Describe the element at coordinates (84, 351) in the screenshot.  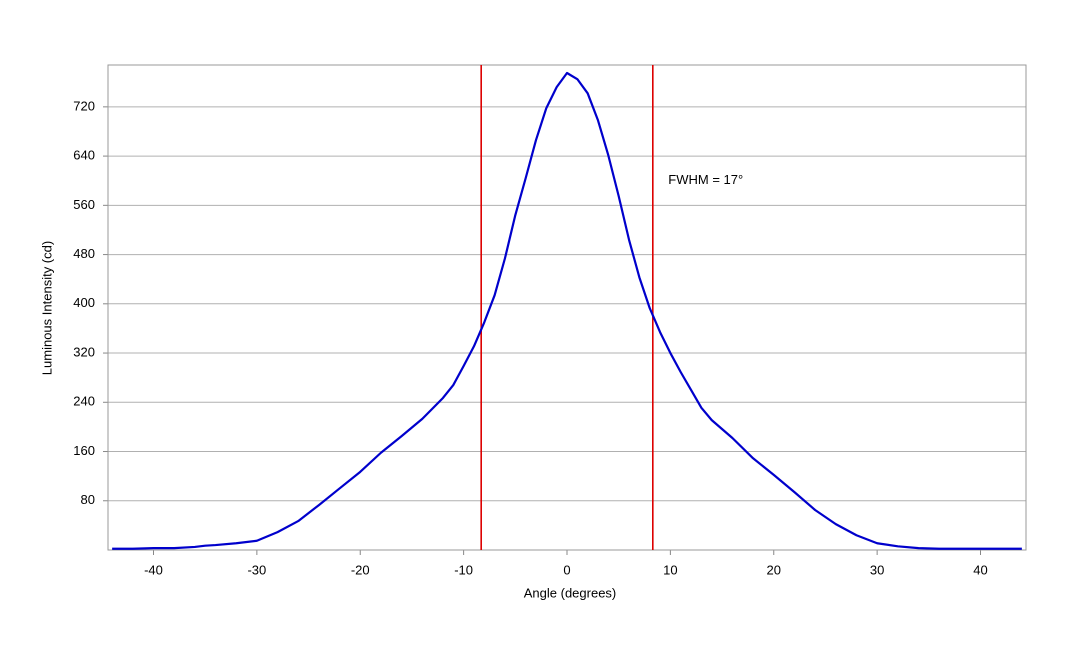
I see `y-tick-label: 320` at that location.